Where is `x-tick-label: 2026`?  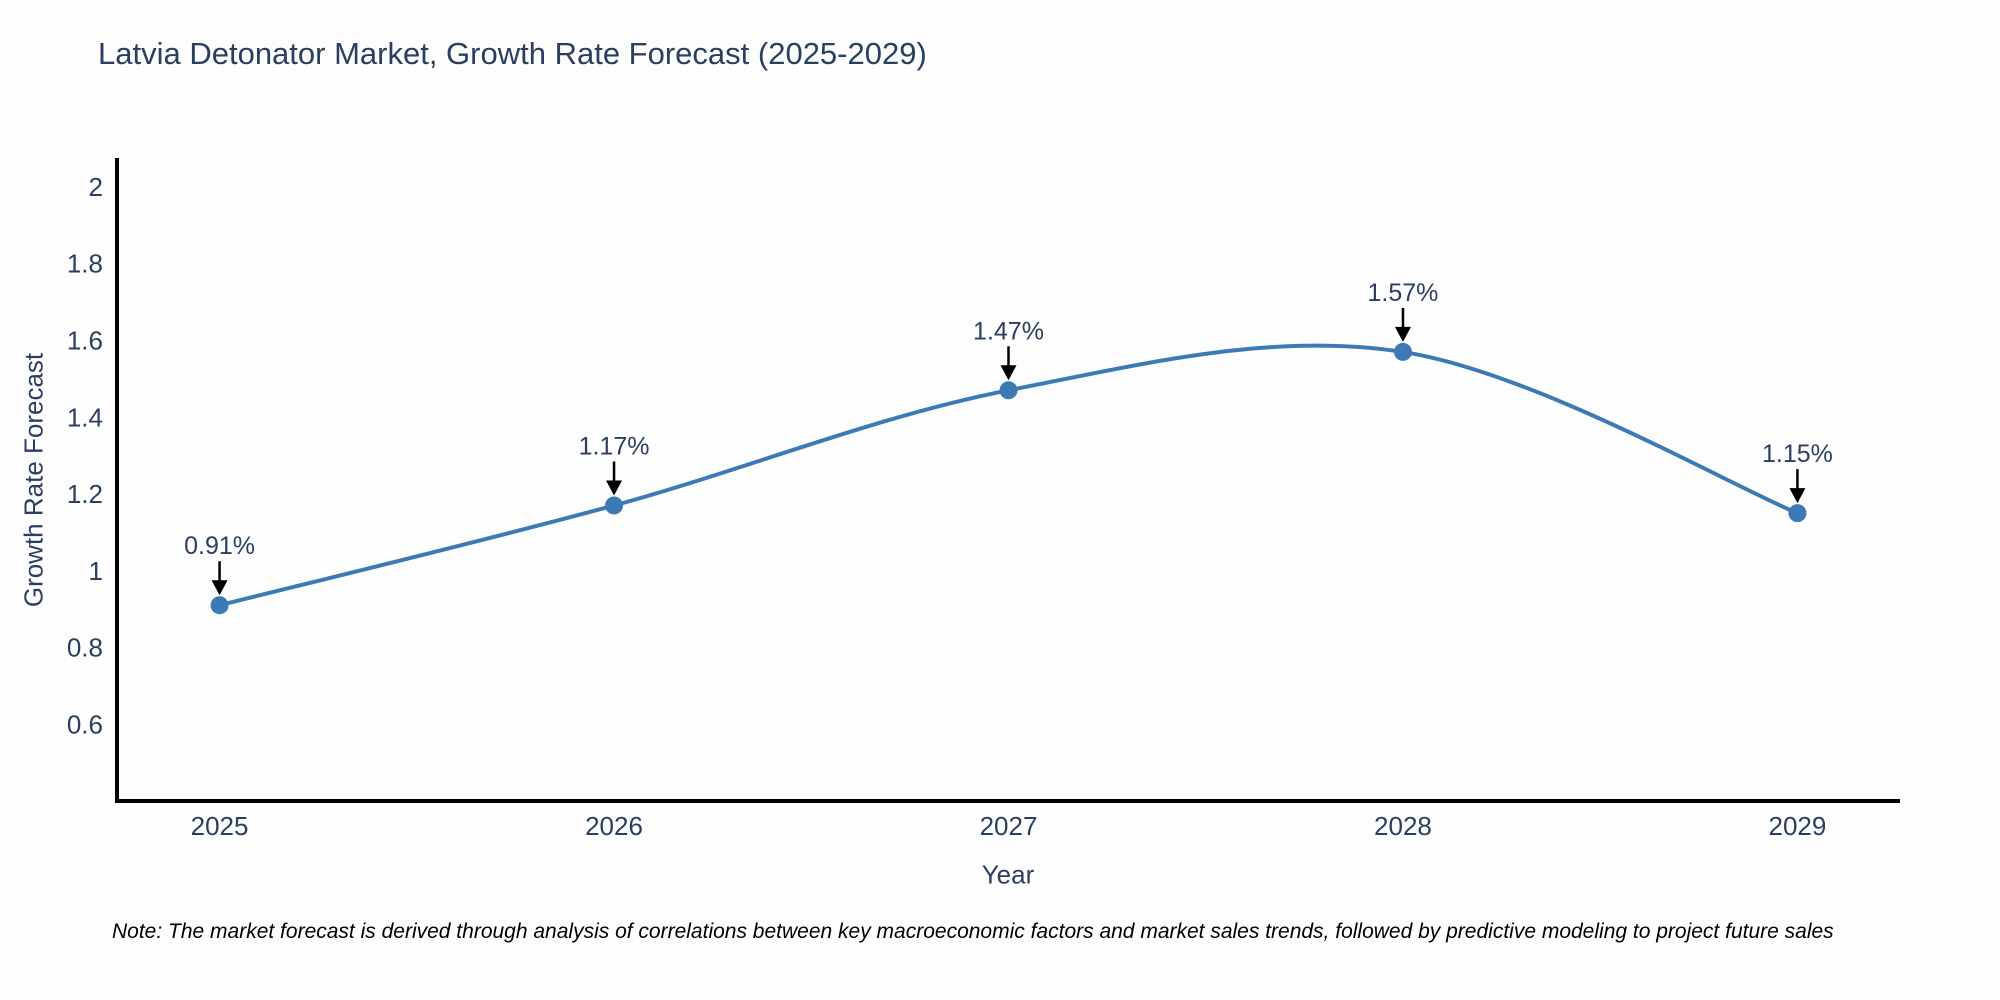
x-tick-label: 2026 is located at coordinates (614, 826).